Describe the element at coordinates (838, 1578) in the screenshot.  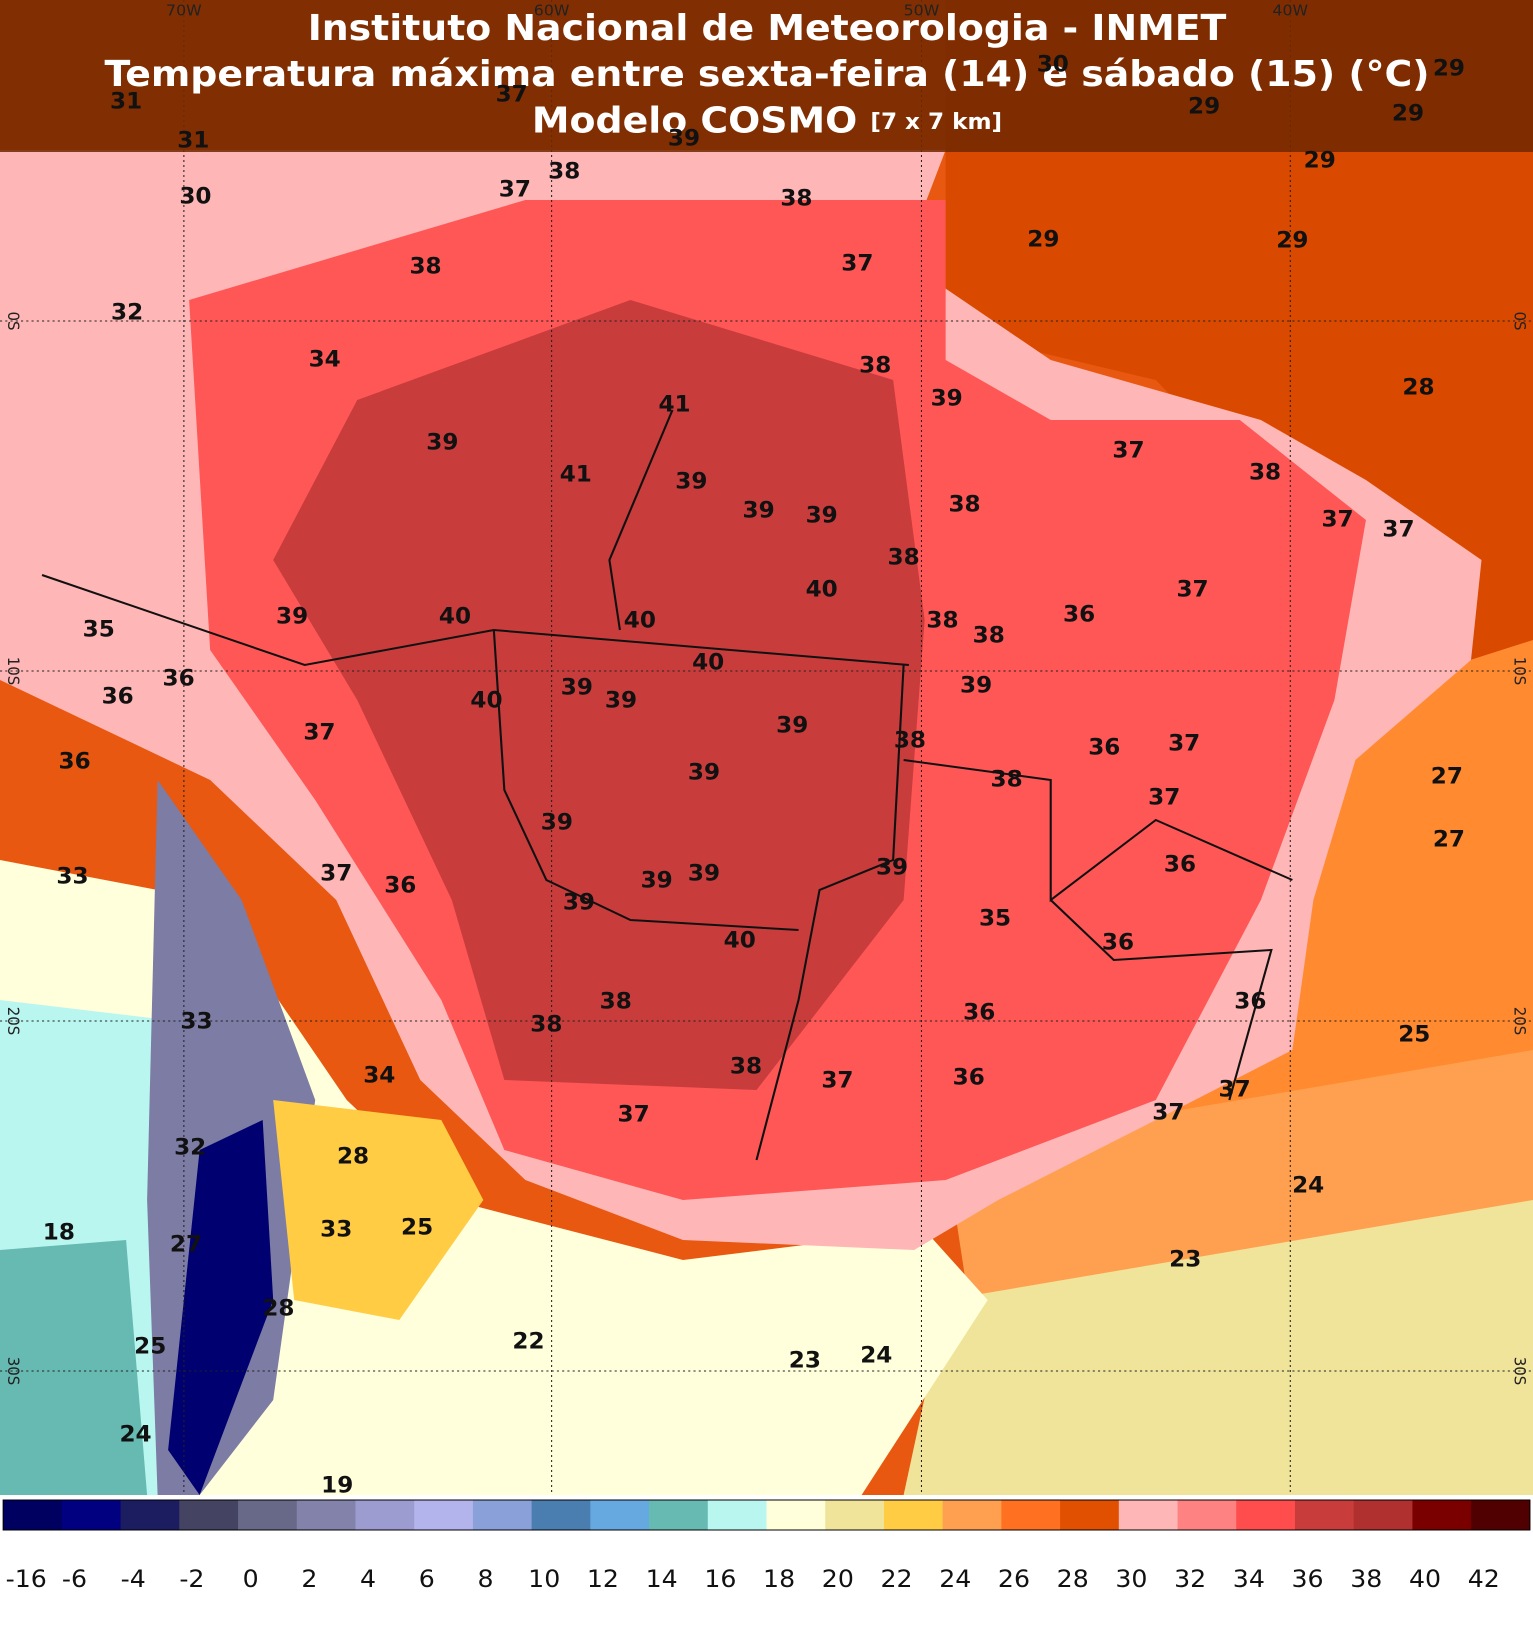
I see `colorbar-label: 20` at that location.